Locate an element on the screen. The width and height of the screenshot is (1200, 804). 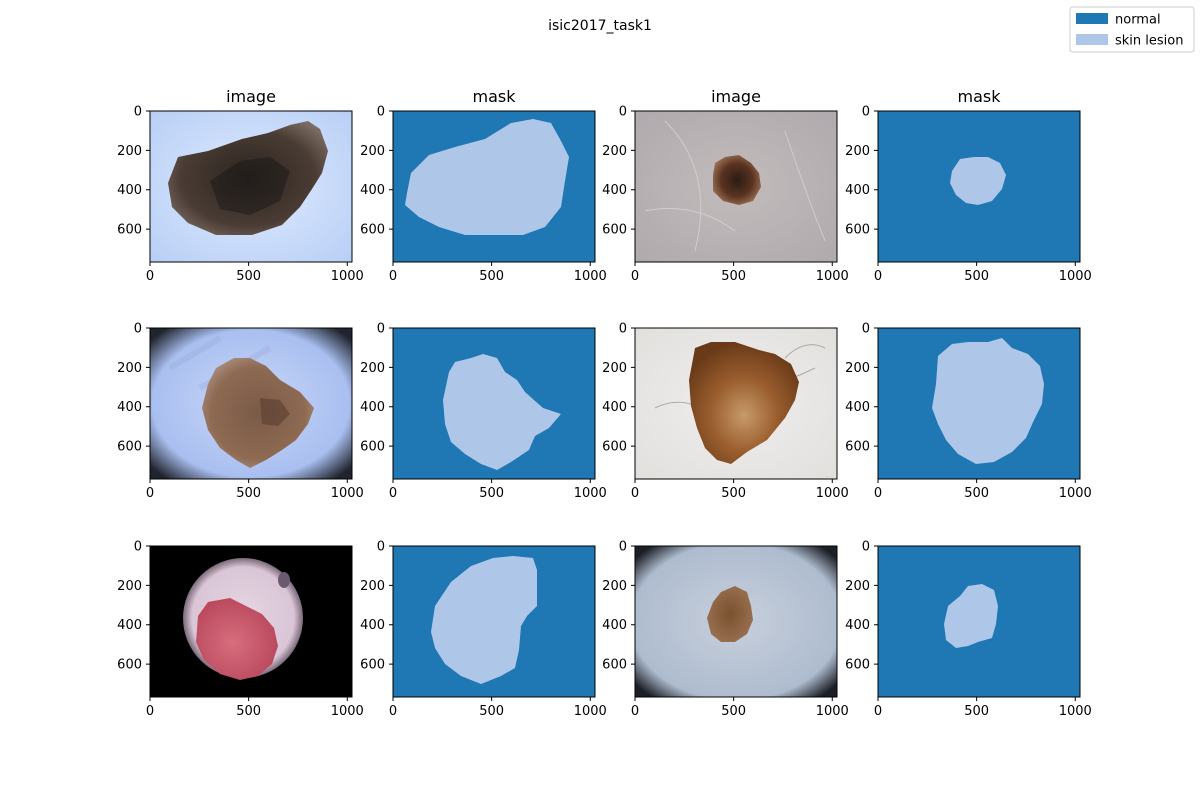
panel-4-image: 0 500 1000 0 200 400 600 is located at coordinates (240, 412).